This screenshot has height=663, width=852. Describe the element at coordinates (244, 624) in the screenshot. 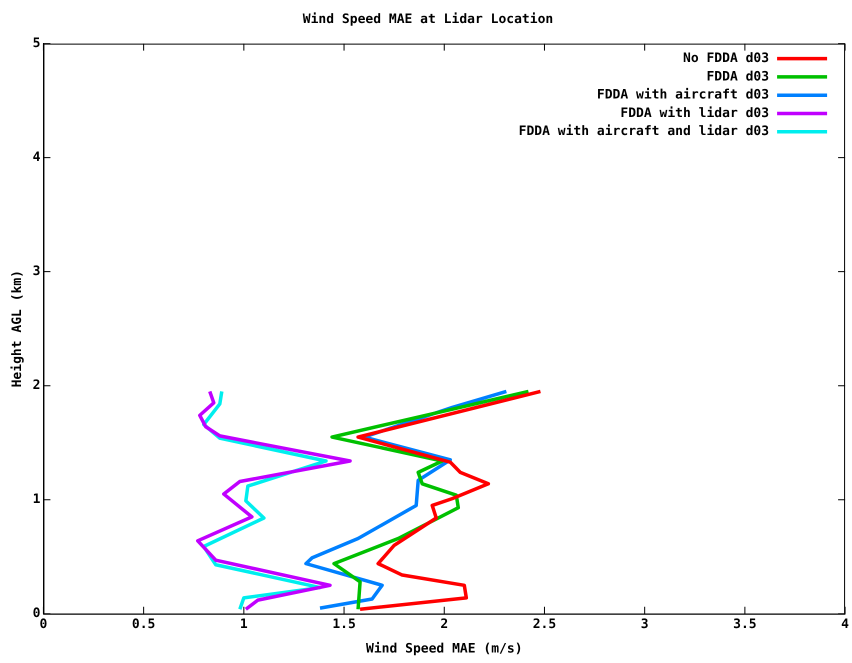

I see `x-tick-label: 1` at that location.